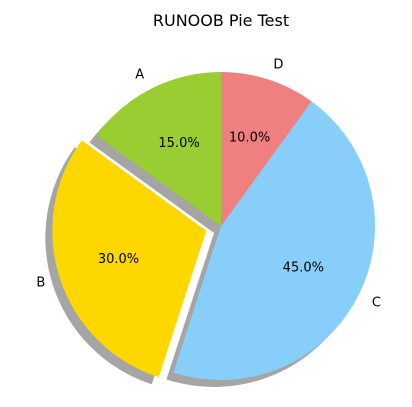 The height and width of the screenshot is (407, 412). Describe the element at coordinates (249, 138) in the screenshot. I see `slice-percent-label-d: 10.0%` at that location.